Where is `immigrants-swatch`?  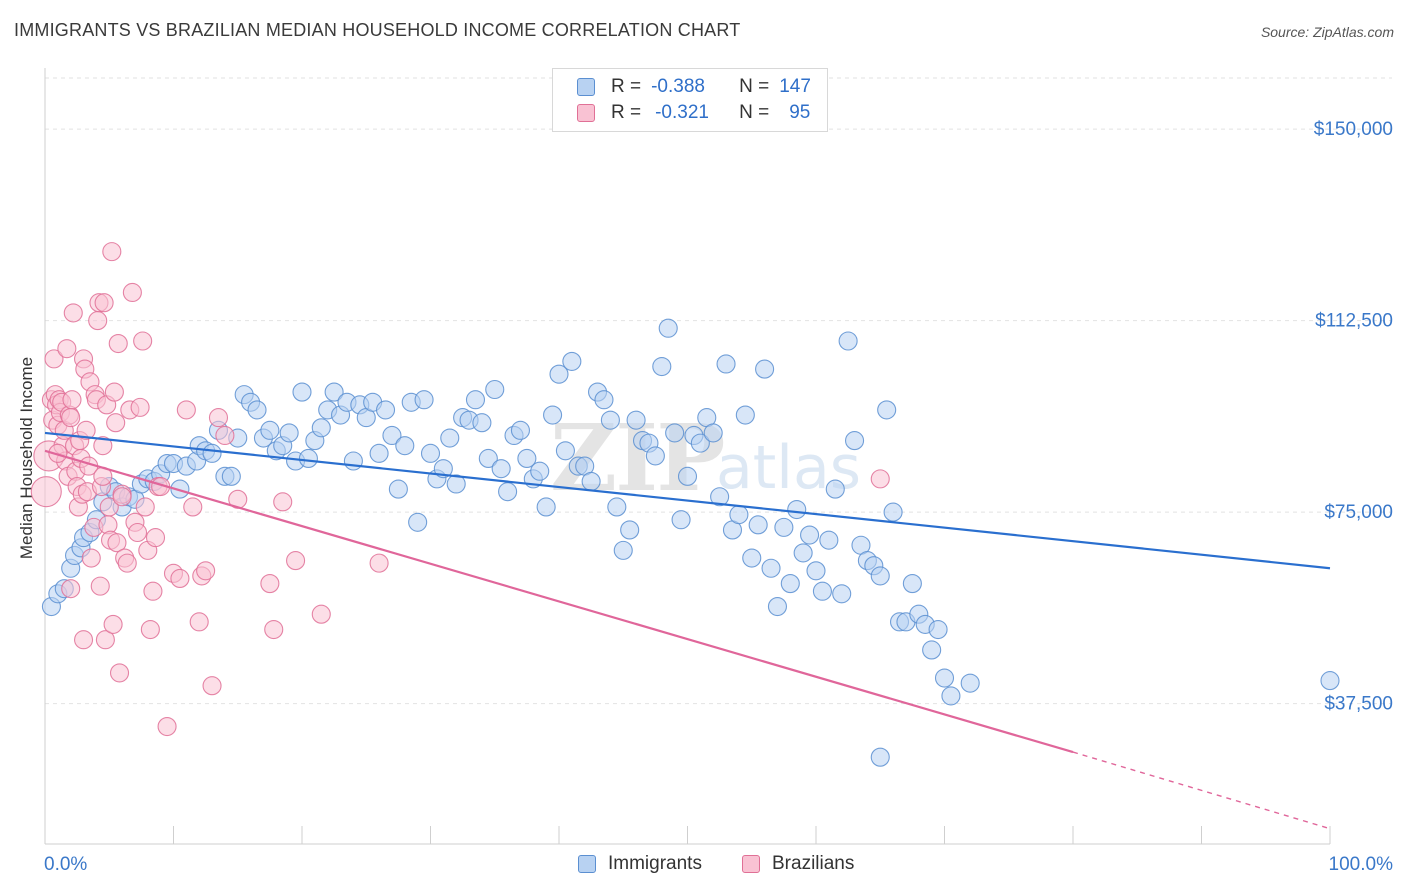 immigrants-swatch is located at coordinates (586, 87).